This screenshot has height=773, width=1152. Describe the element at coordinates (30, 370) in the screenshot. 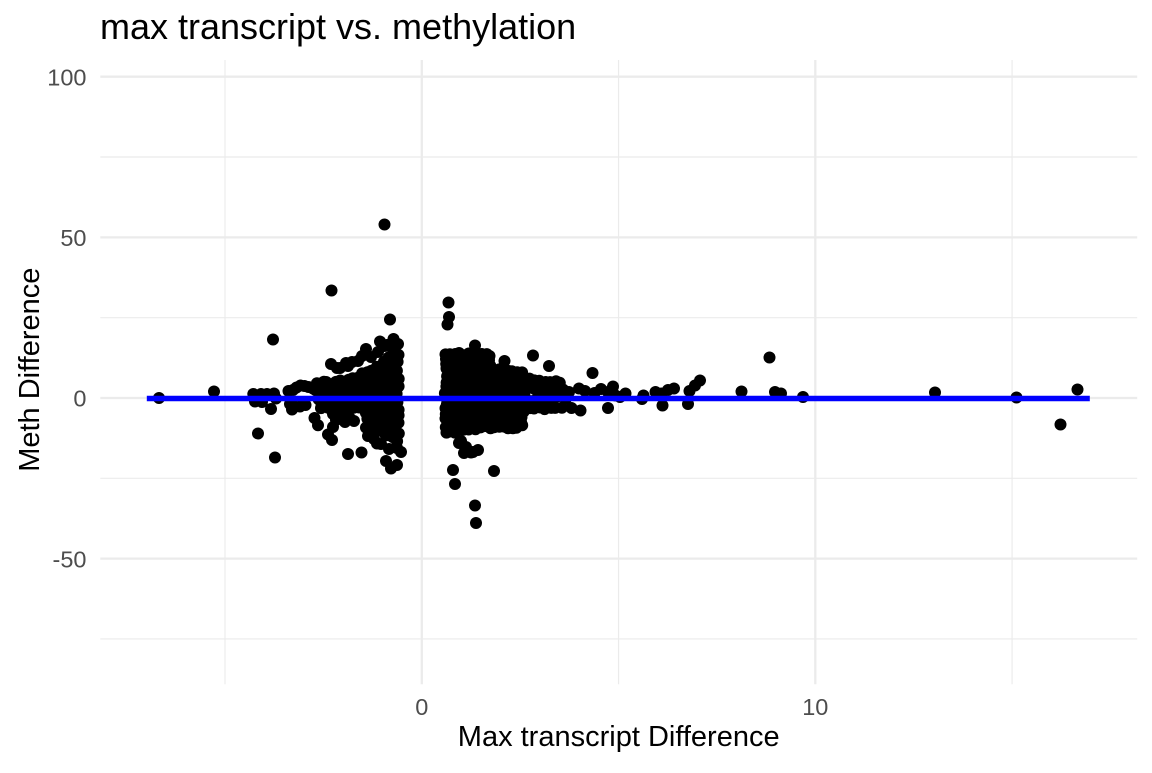

I see `svg-text: Meth Difference` at that location.